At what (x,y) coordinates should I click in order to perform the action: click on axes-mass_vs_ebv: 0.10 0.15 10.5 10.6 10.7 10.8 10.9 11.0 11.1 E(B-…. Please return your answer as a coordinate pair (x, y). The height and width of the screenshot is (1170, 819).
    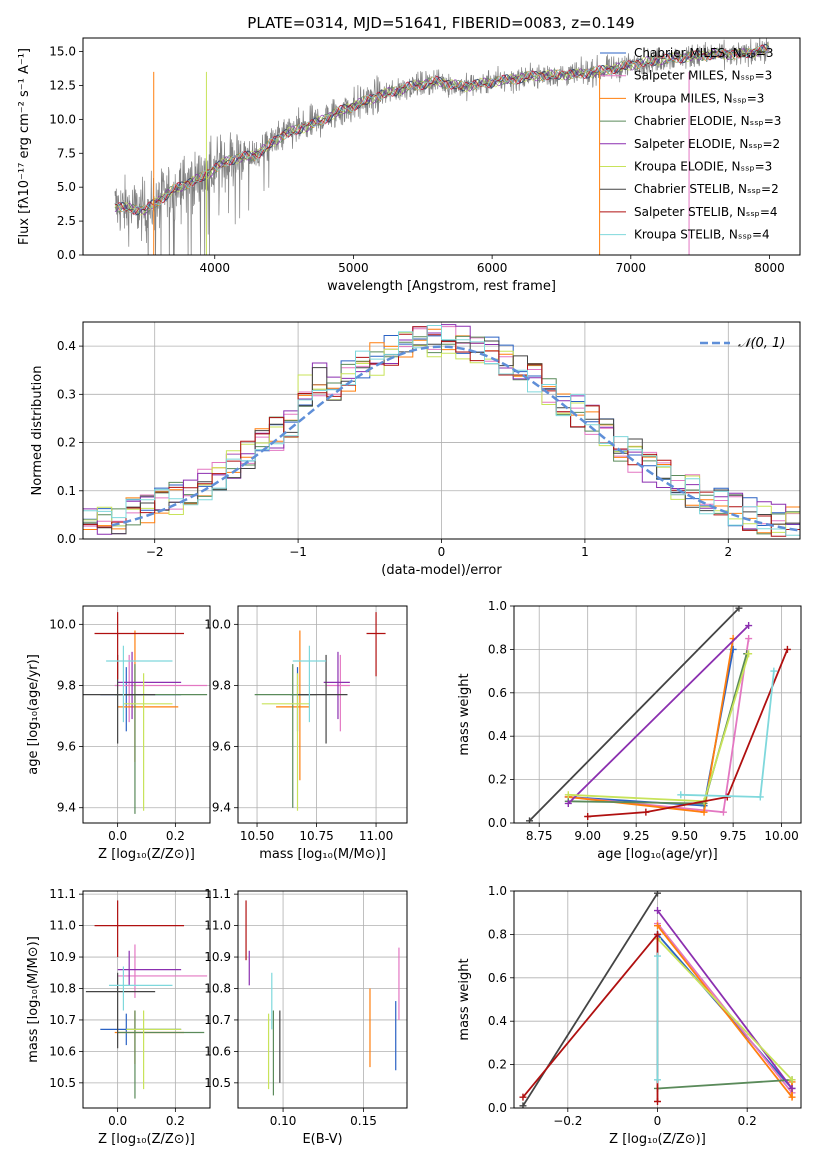
    Looking at the image, I should click on (306, 1017).